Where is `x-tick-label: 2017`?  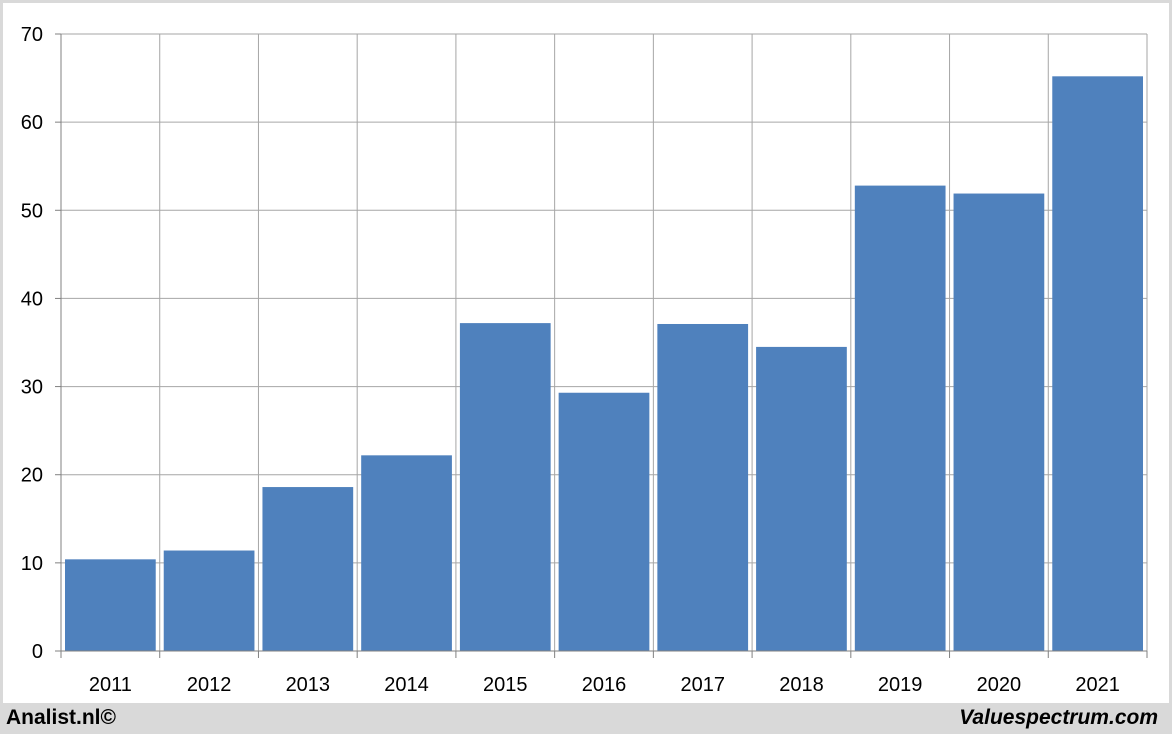 x-tick-label: 2017 is located at coordinates (702, 685).